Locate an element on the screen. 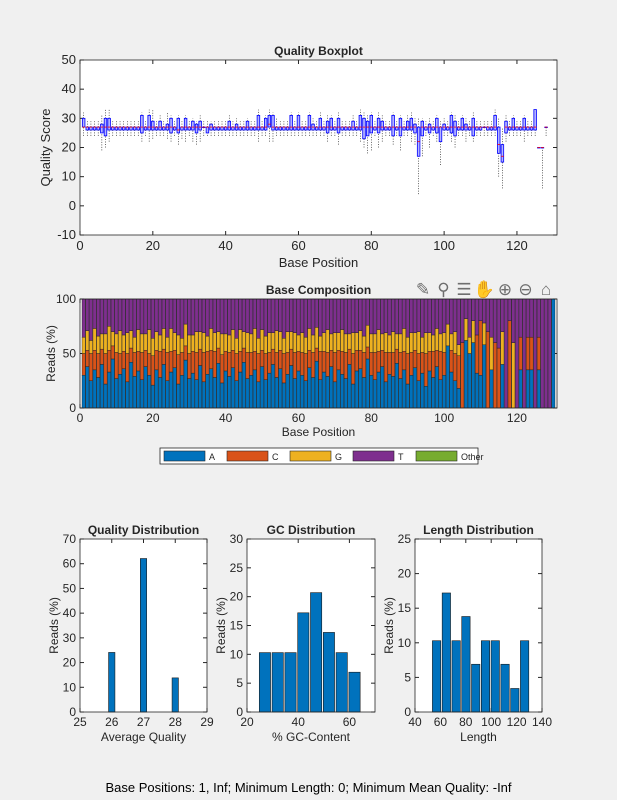 This screenshot has width=617, height=800. x-tick-label: 100 is located at coordinates (491, 722).